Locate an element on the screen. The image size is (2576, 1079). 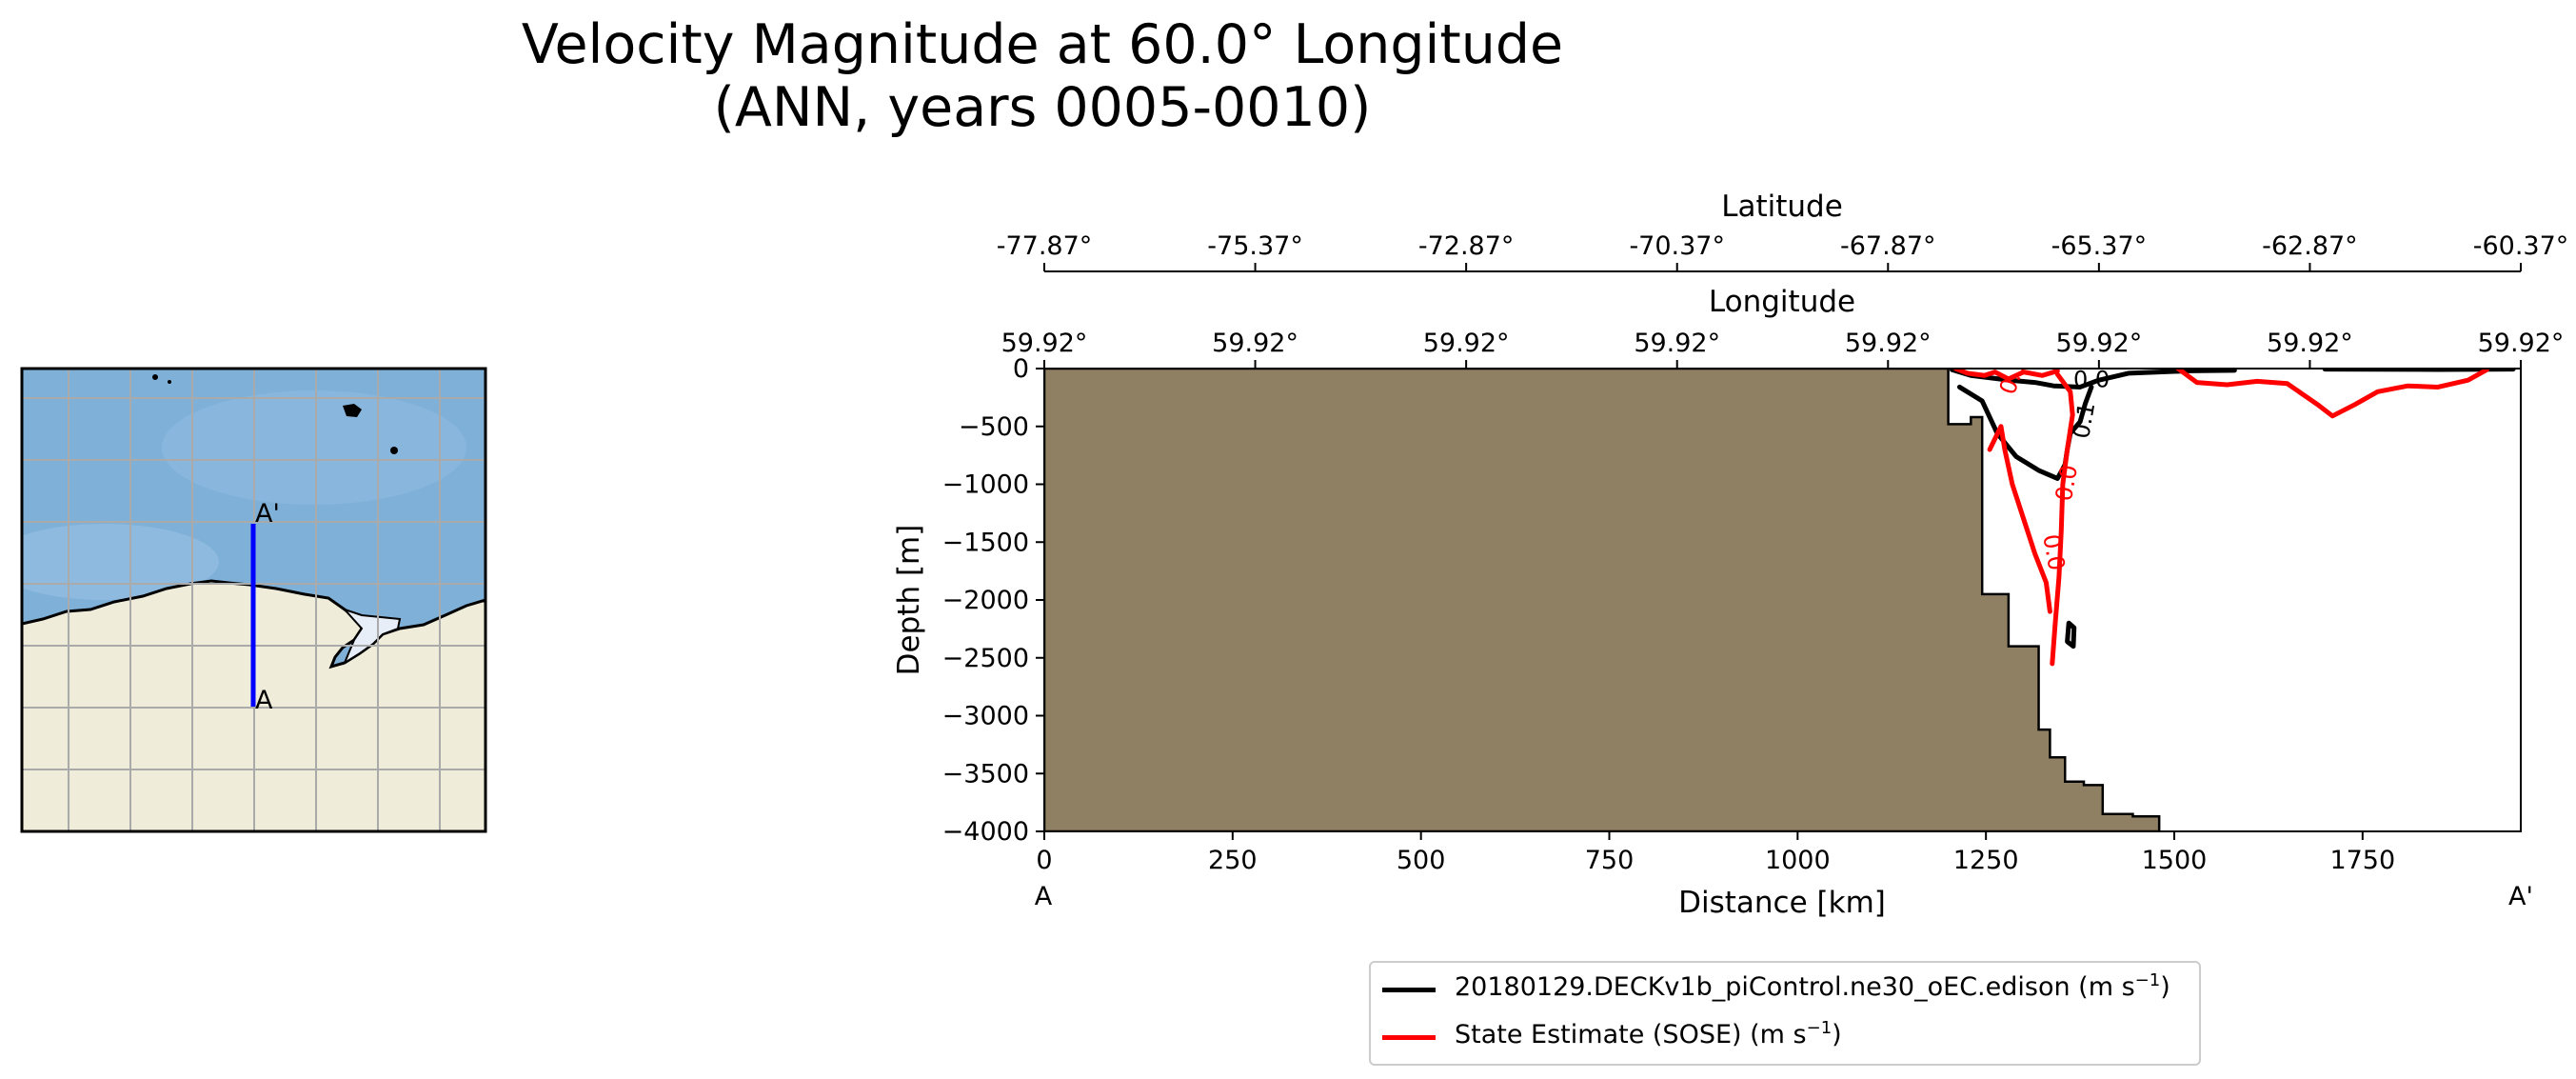
map-gridlines is located at coordinates (254, 600).